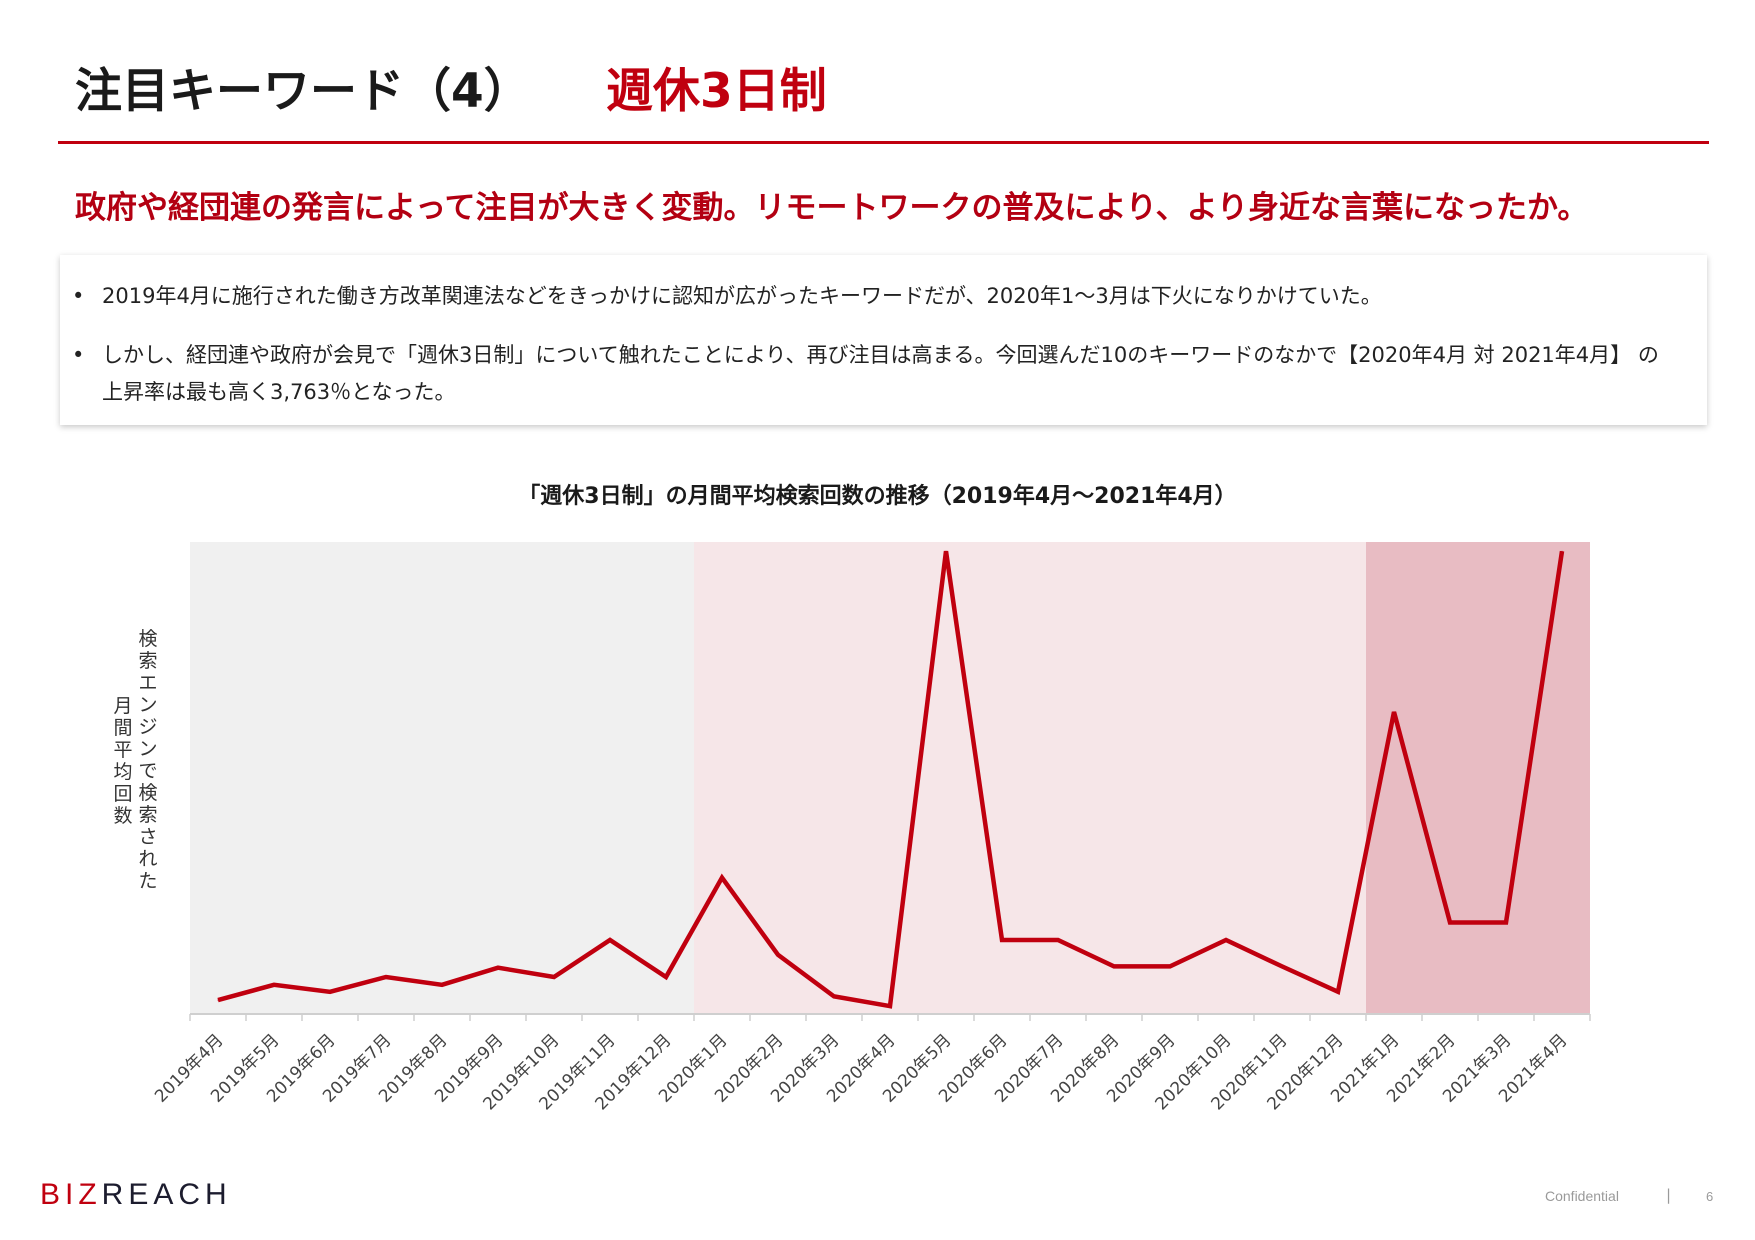 The height and width of the screenshot is (1240, 1755). What do you see at coordinates (1582, 1196) in the screenshot?
I see `confidential-label: Confidential` at bounding box center [1582, 1196].